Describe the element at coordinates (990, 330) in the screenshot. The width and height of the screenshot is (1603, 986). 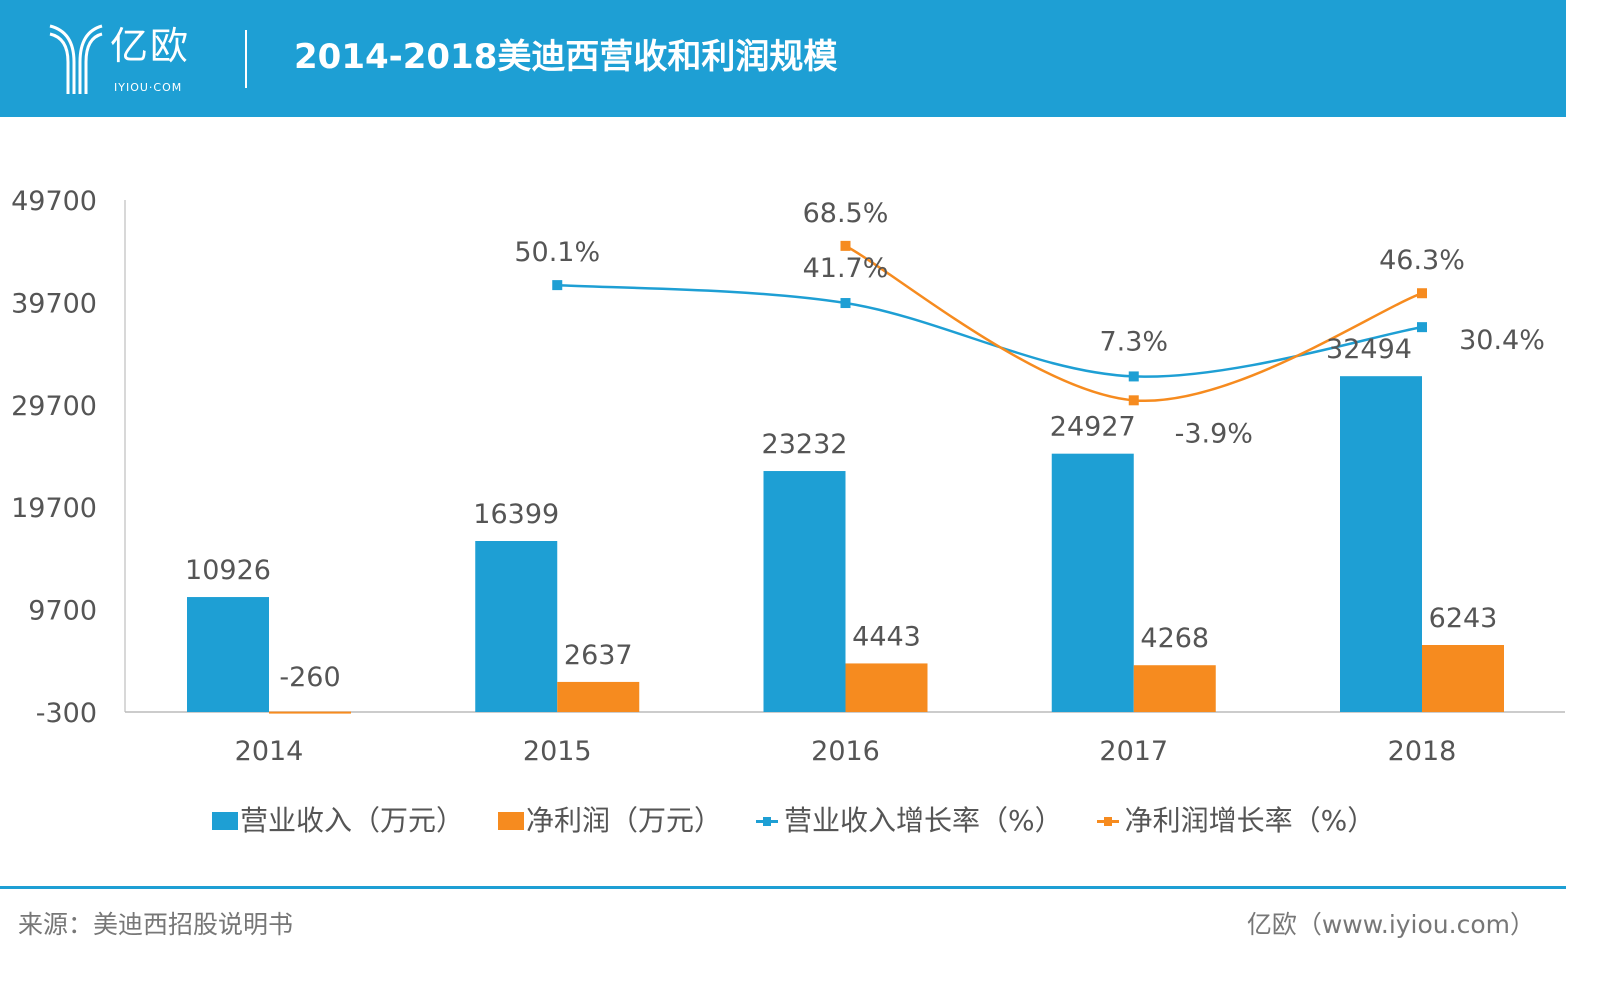
I see `revenue-growth-line` at that location.